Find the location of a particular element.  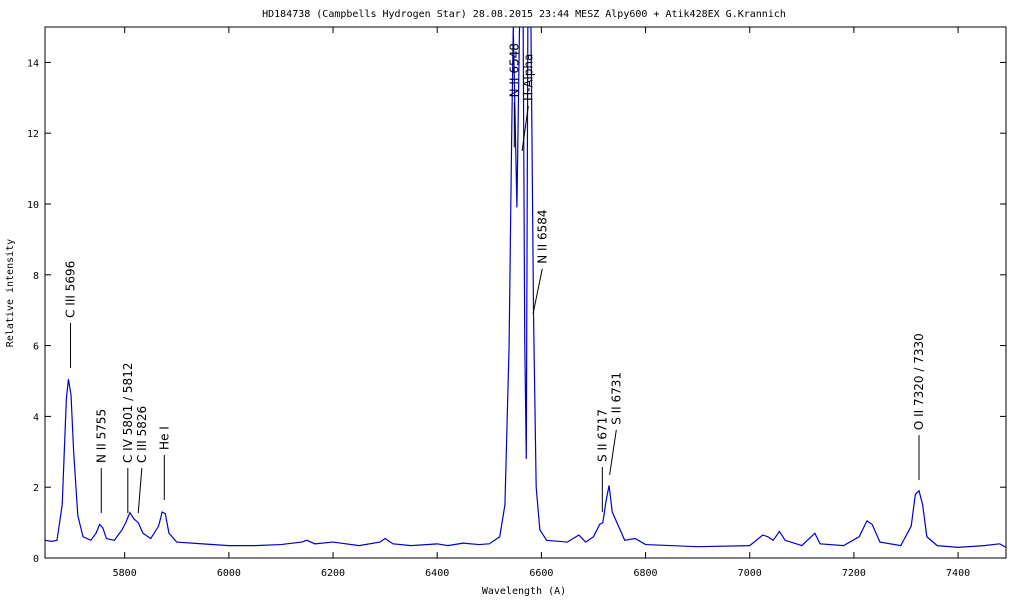

y-tick-label: 0 is located at coordinates (36, 559).